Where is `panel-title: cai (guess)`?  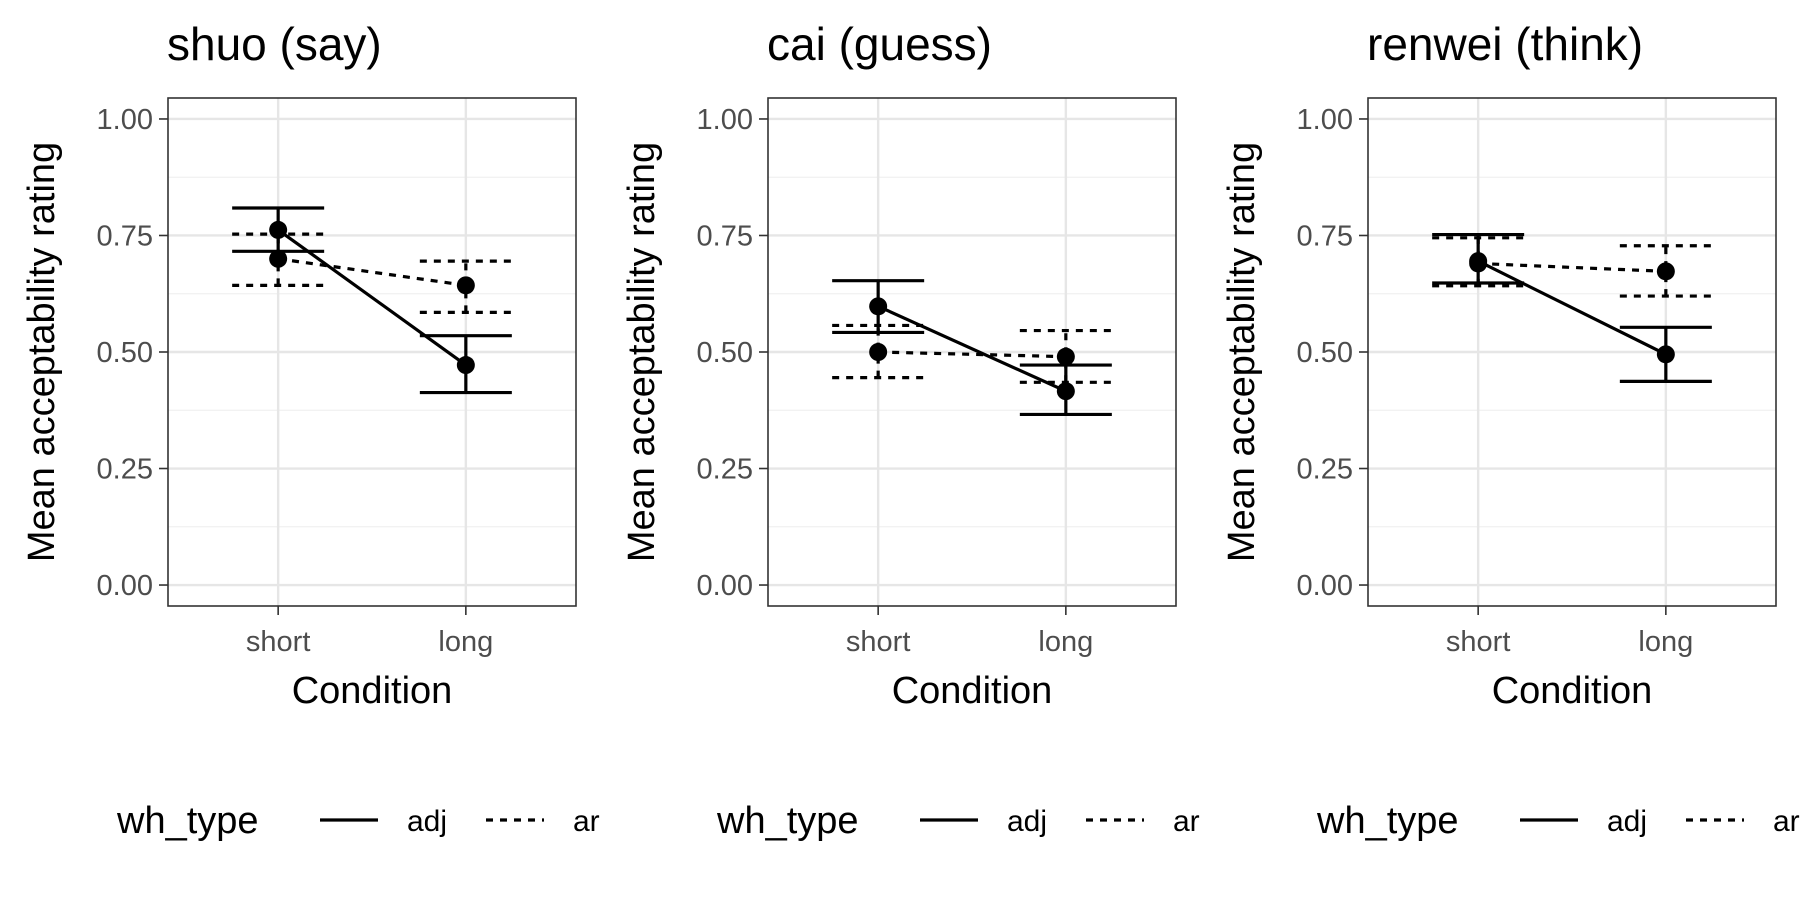
panel-title: cai (guess) is located at coordinates (879, 44).